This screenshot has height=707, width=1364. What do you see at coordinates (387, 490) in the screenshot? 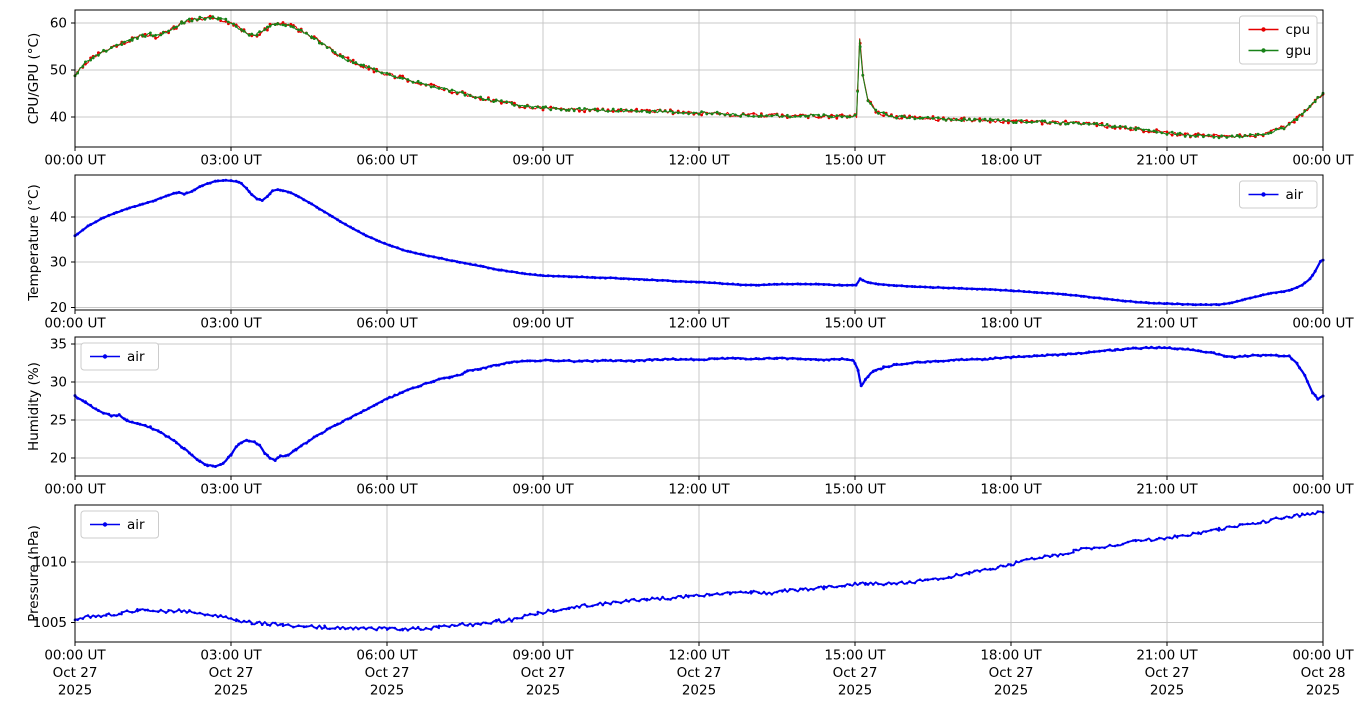
I see `x-tick-label: 06:00 UT` at bounding box center [387, 490].